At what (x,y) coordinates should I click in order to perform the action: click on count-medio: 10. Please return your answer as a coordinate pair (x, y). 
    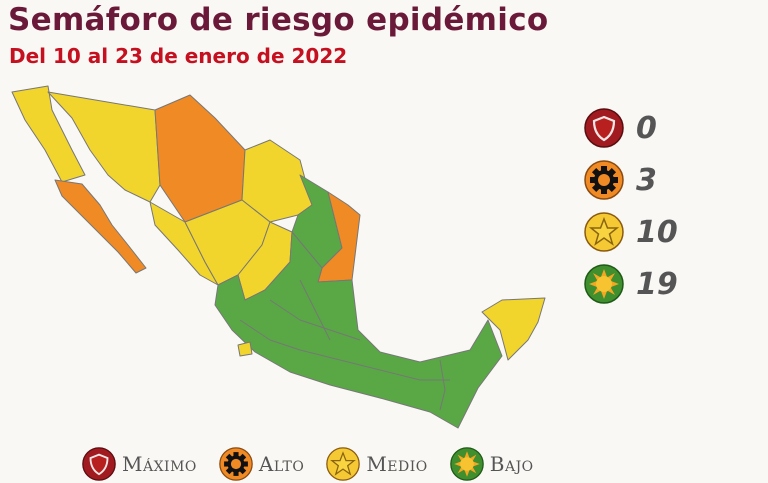
    Looking at the image, I should click on (657, 232).